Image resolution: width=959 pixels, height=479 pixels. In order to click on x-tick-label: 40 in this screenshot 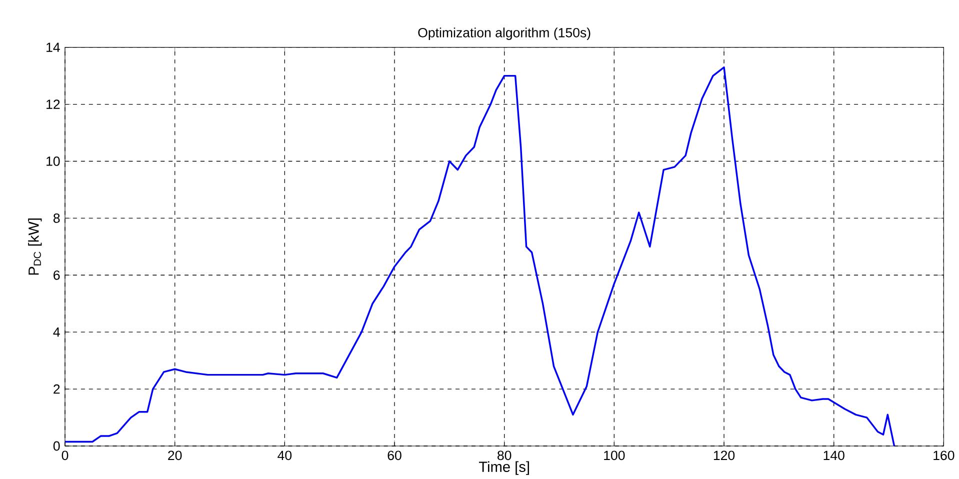, I will do `click(285, 455)`.